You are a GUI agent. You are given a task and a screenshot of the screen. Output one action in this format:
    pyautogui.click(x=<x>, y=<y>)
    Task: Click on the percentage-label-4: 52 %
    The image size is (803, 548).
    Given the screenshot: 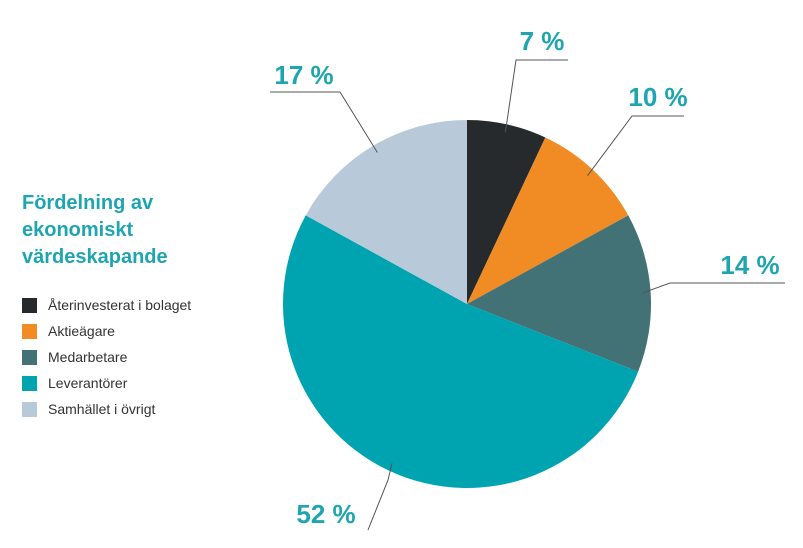 What is the action you would take?
    pyautogui.click(x=325, y=514)
    